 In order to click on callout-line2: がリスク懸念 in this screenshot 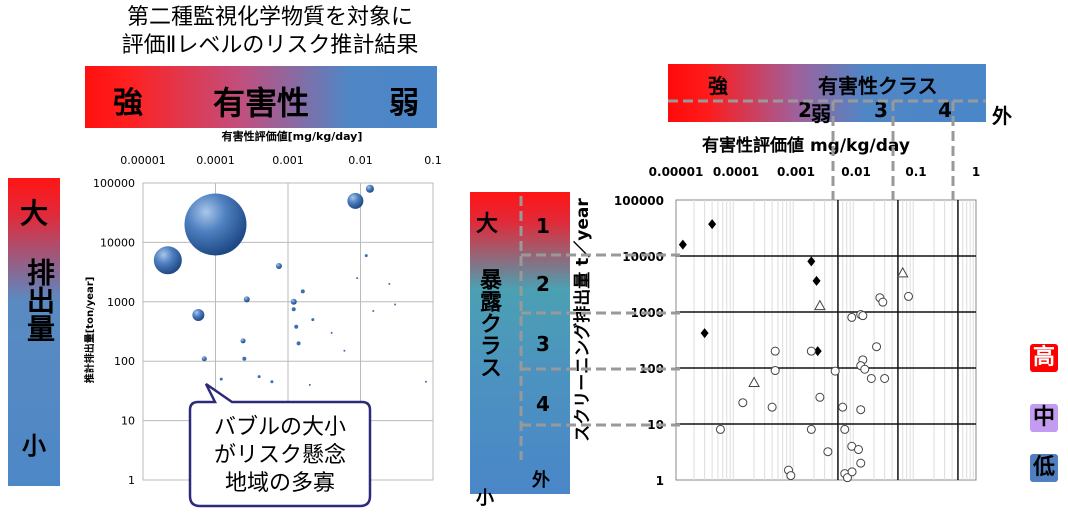, I will do `click(280, 455)`.